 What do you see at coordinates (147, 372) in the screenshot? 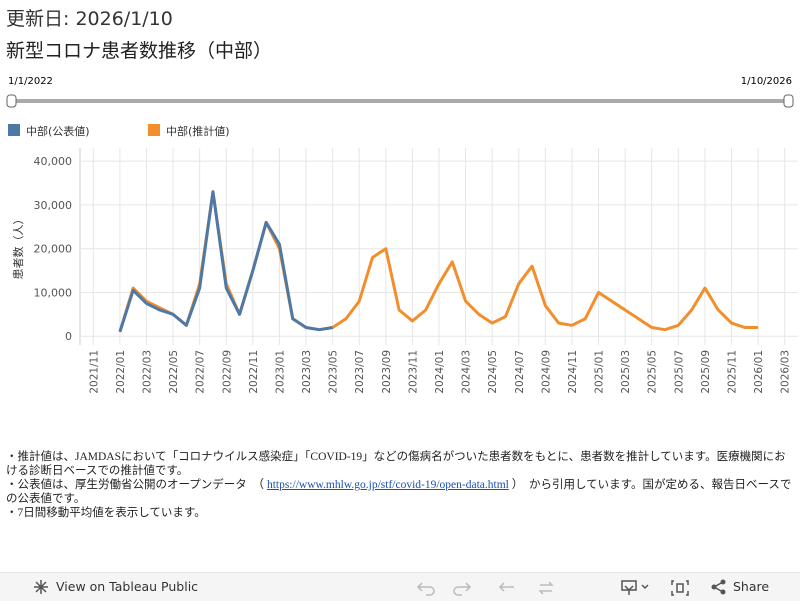
I see `x-tick-label: 2022/03` at bounding box center [147, 372].